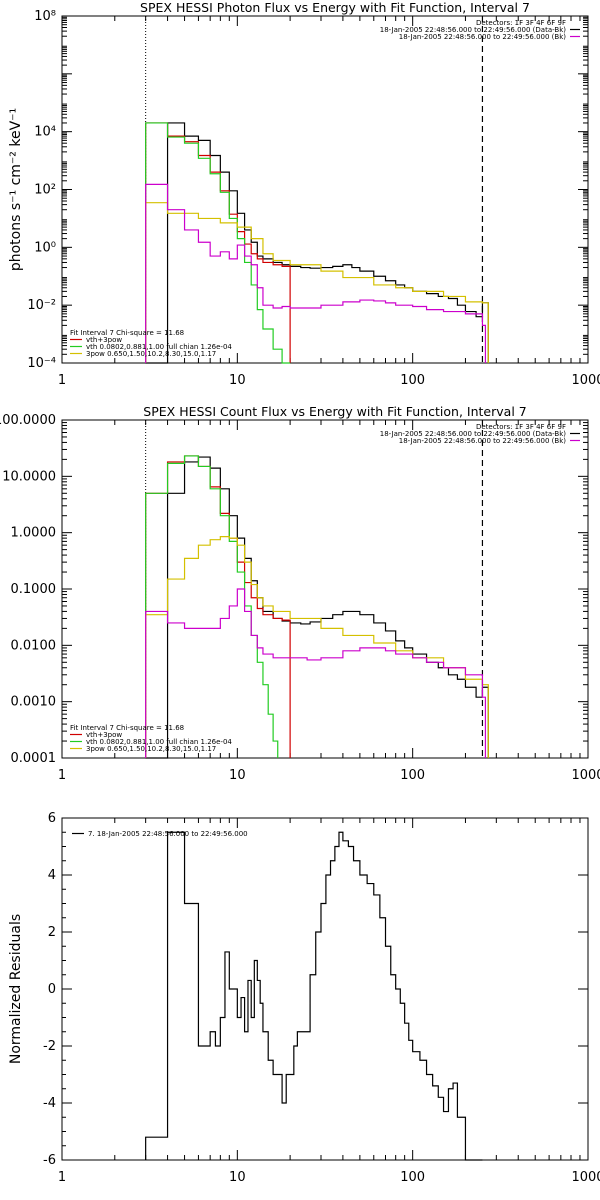 The height and width of the screenshot is (1200, 600). I want to click on y-tick-label: 10⁻², so click(41, 305).